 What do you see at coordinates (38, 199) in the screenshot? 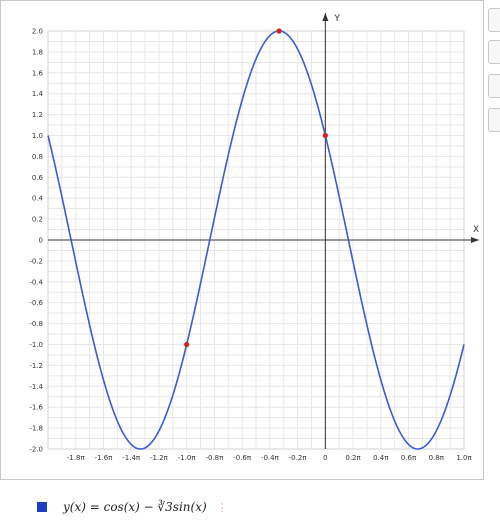
I see `y-tick-label: 0.4` at bounding box center [38, 199].